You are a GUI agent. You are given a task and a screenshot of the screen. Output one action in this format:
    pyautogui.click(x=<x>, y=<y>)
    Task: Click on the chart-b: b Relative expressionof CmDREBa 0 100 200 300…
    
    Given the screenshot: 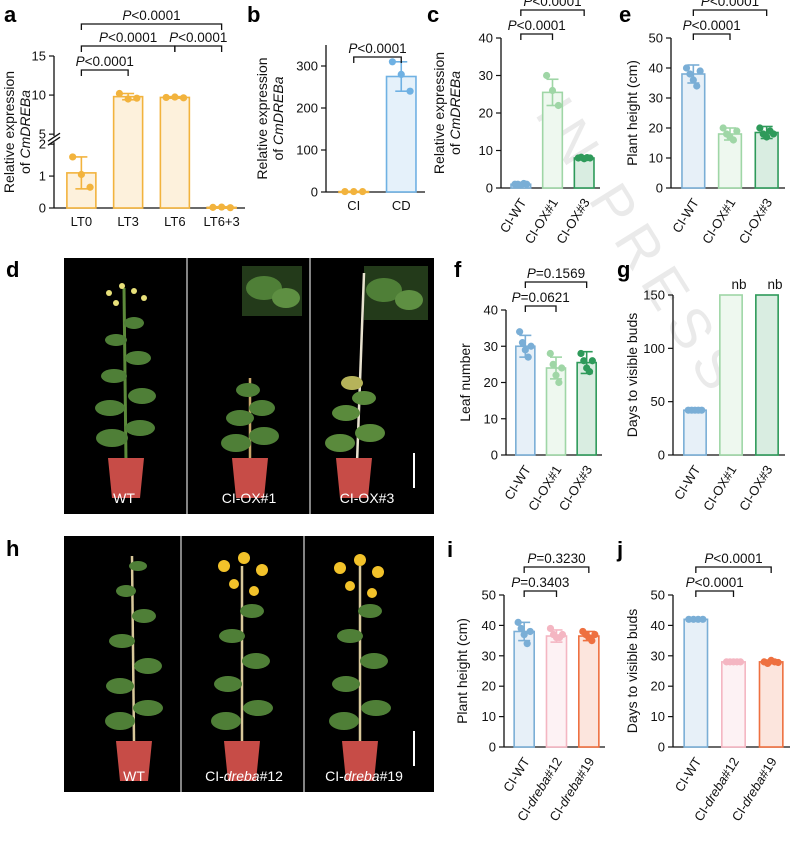 What is the action you would take?
    pyautogui.click(x=336, y=107)
    